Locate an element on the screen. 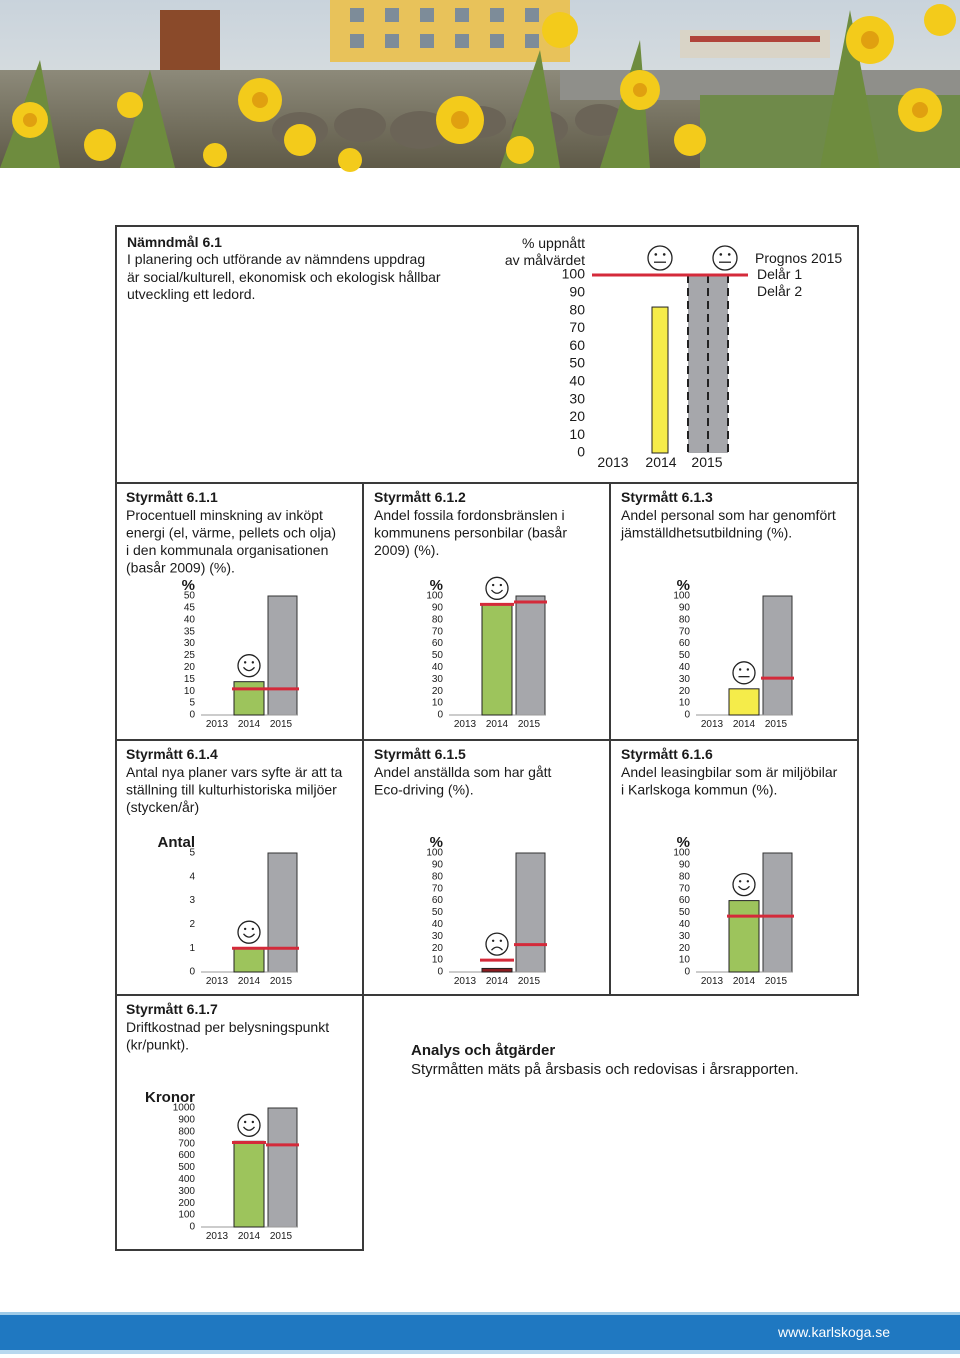 The image size is (960, 1358). measure-text: Eco-driving (%). is located at coordinates (424, 790).